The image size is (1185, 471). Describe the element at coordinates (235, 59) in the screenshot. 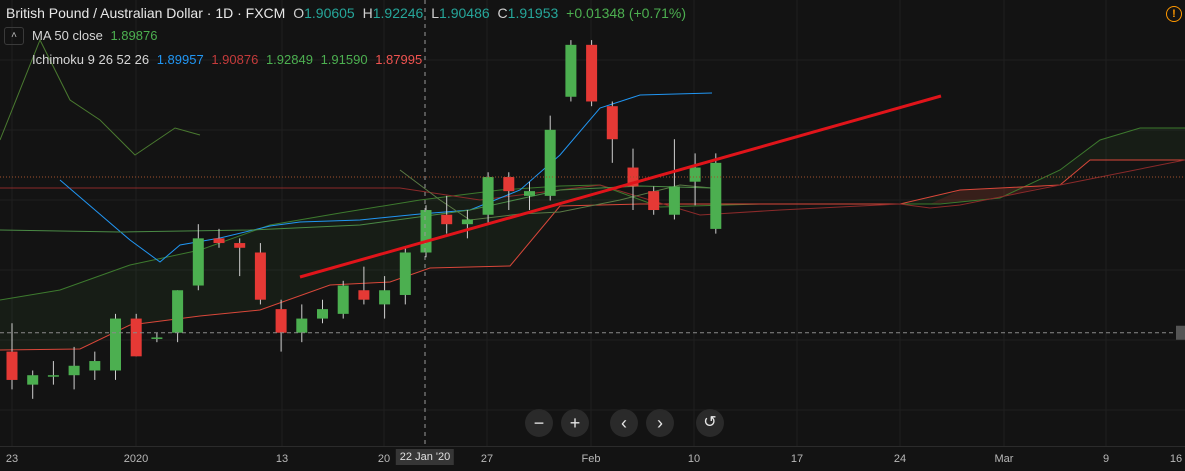

I see `ichimoku-value-base: 1.90876` at that location.